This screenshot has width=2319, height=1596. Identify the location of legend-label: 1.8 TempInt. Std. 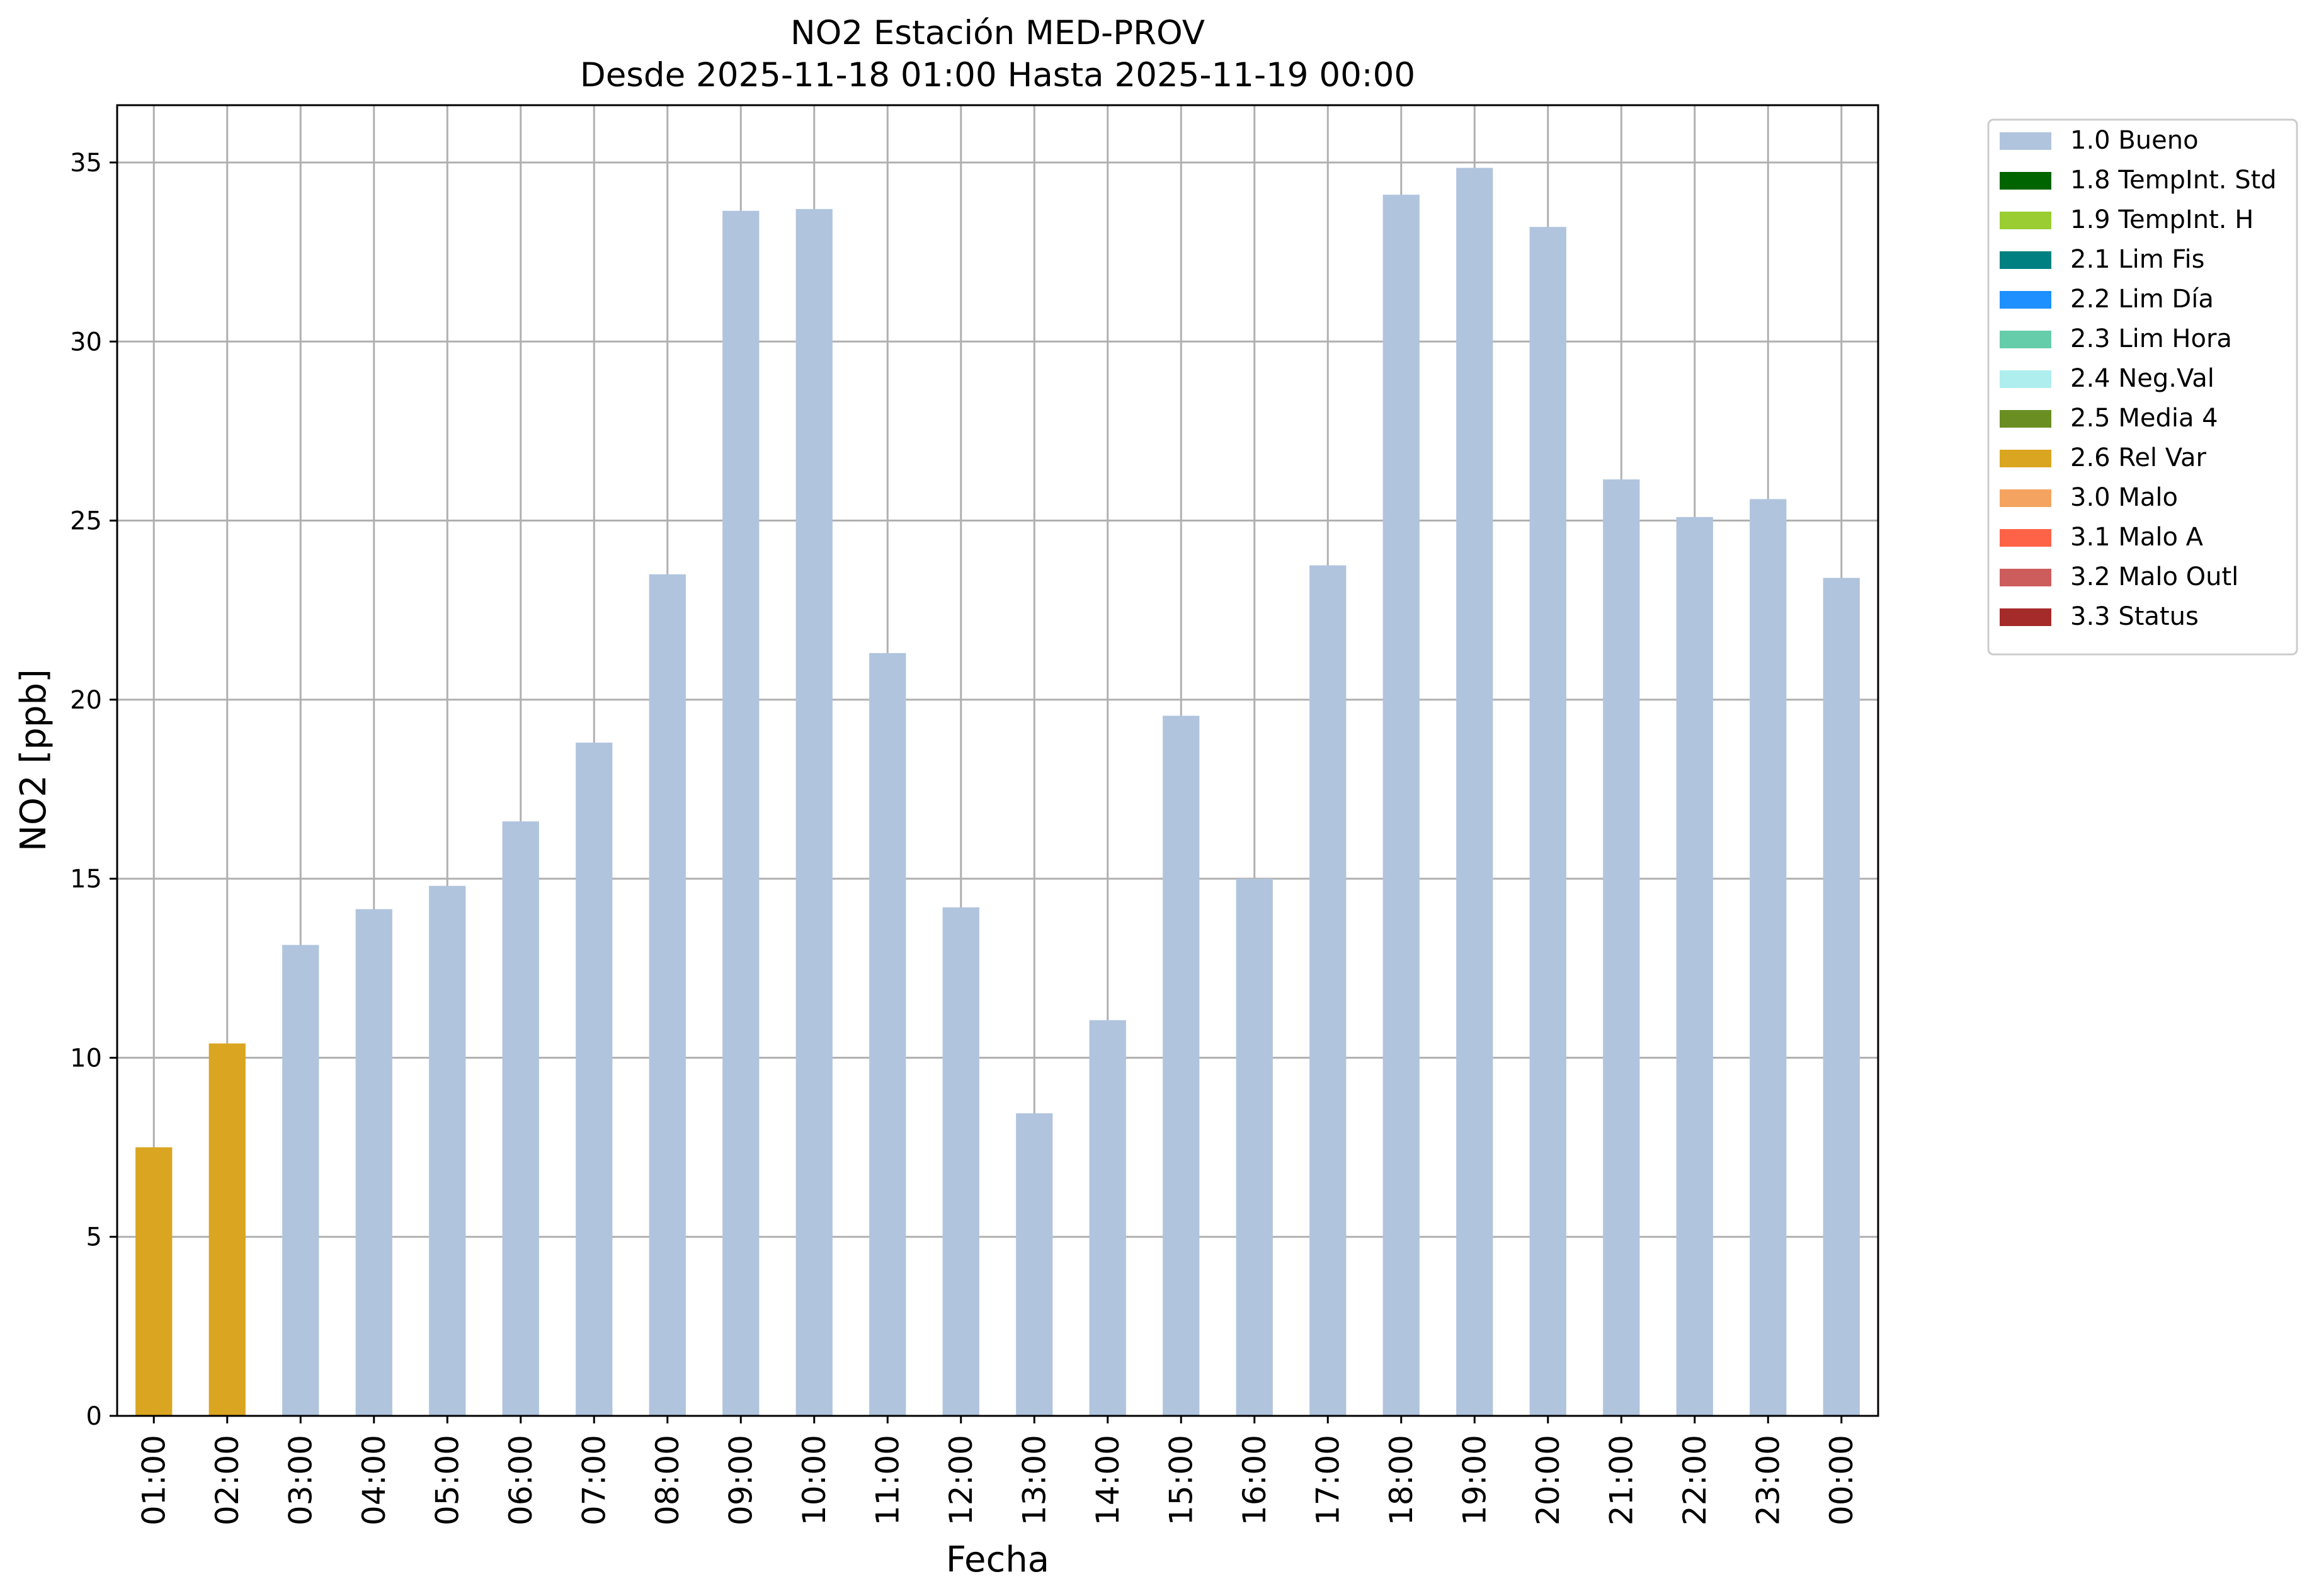
(2173, 180).